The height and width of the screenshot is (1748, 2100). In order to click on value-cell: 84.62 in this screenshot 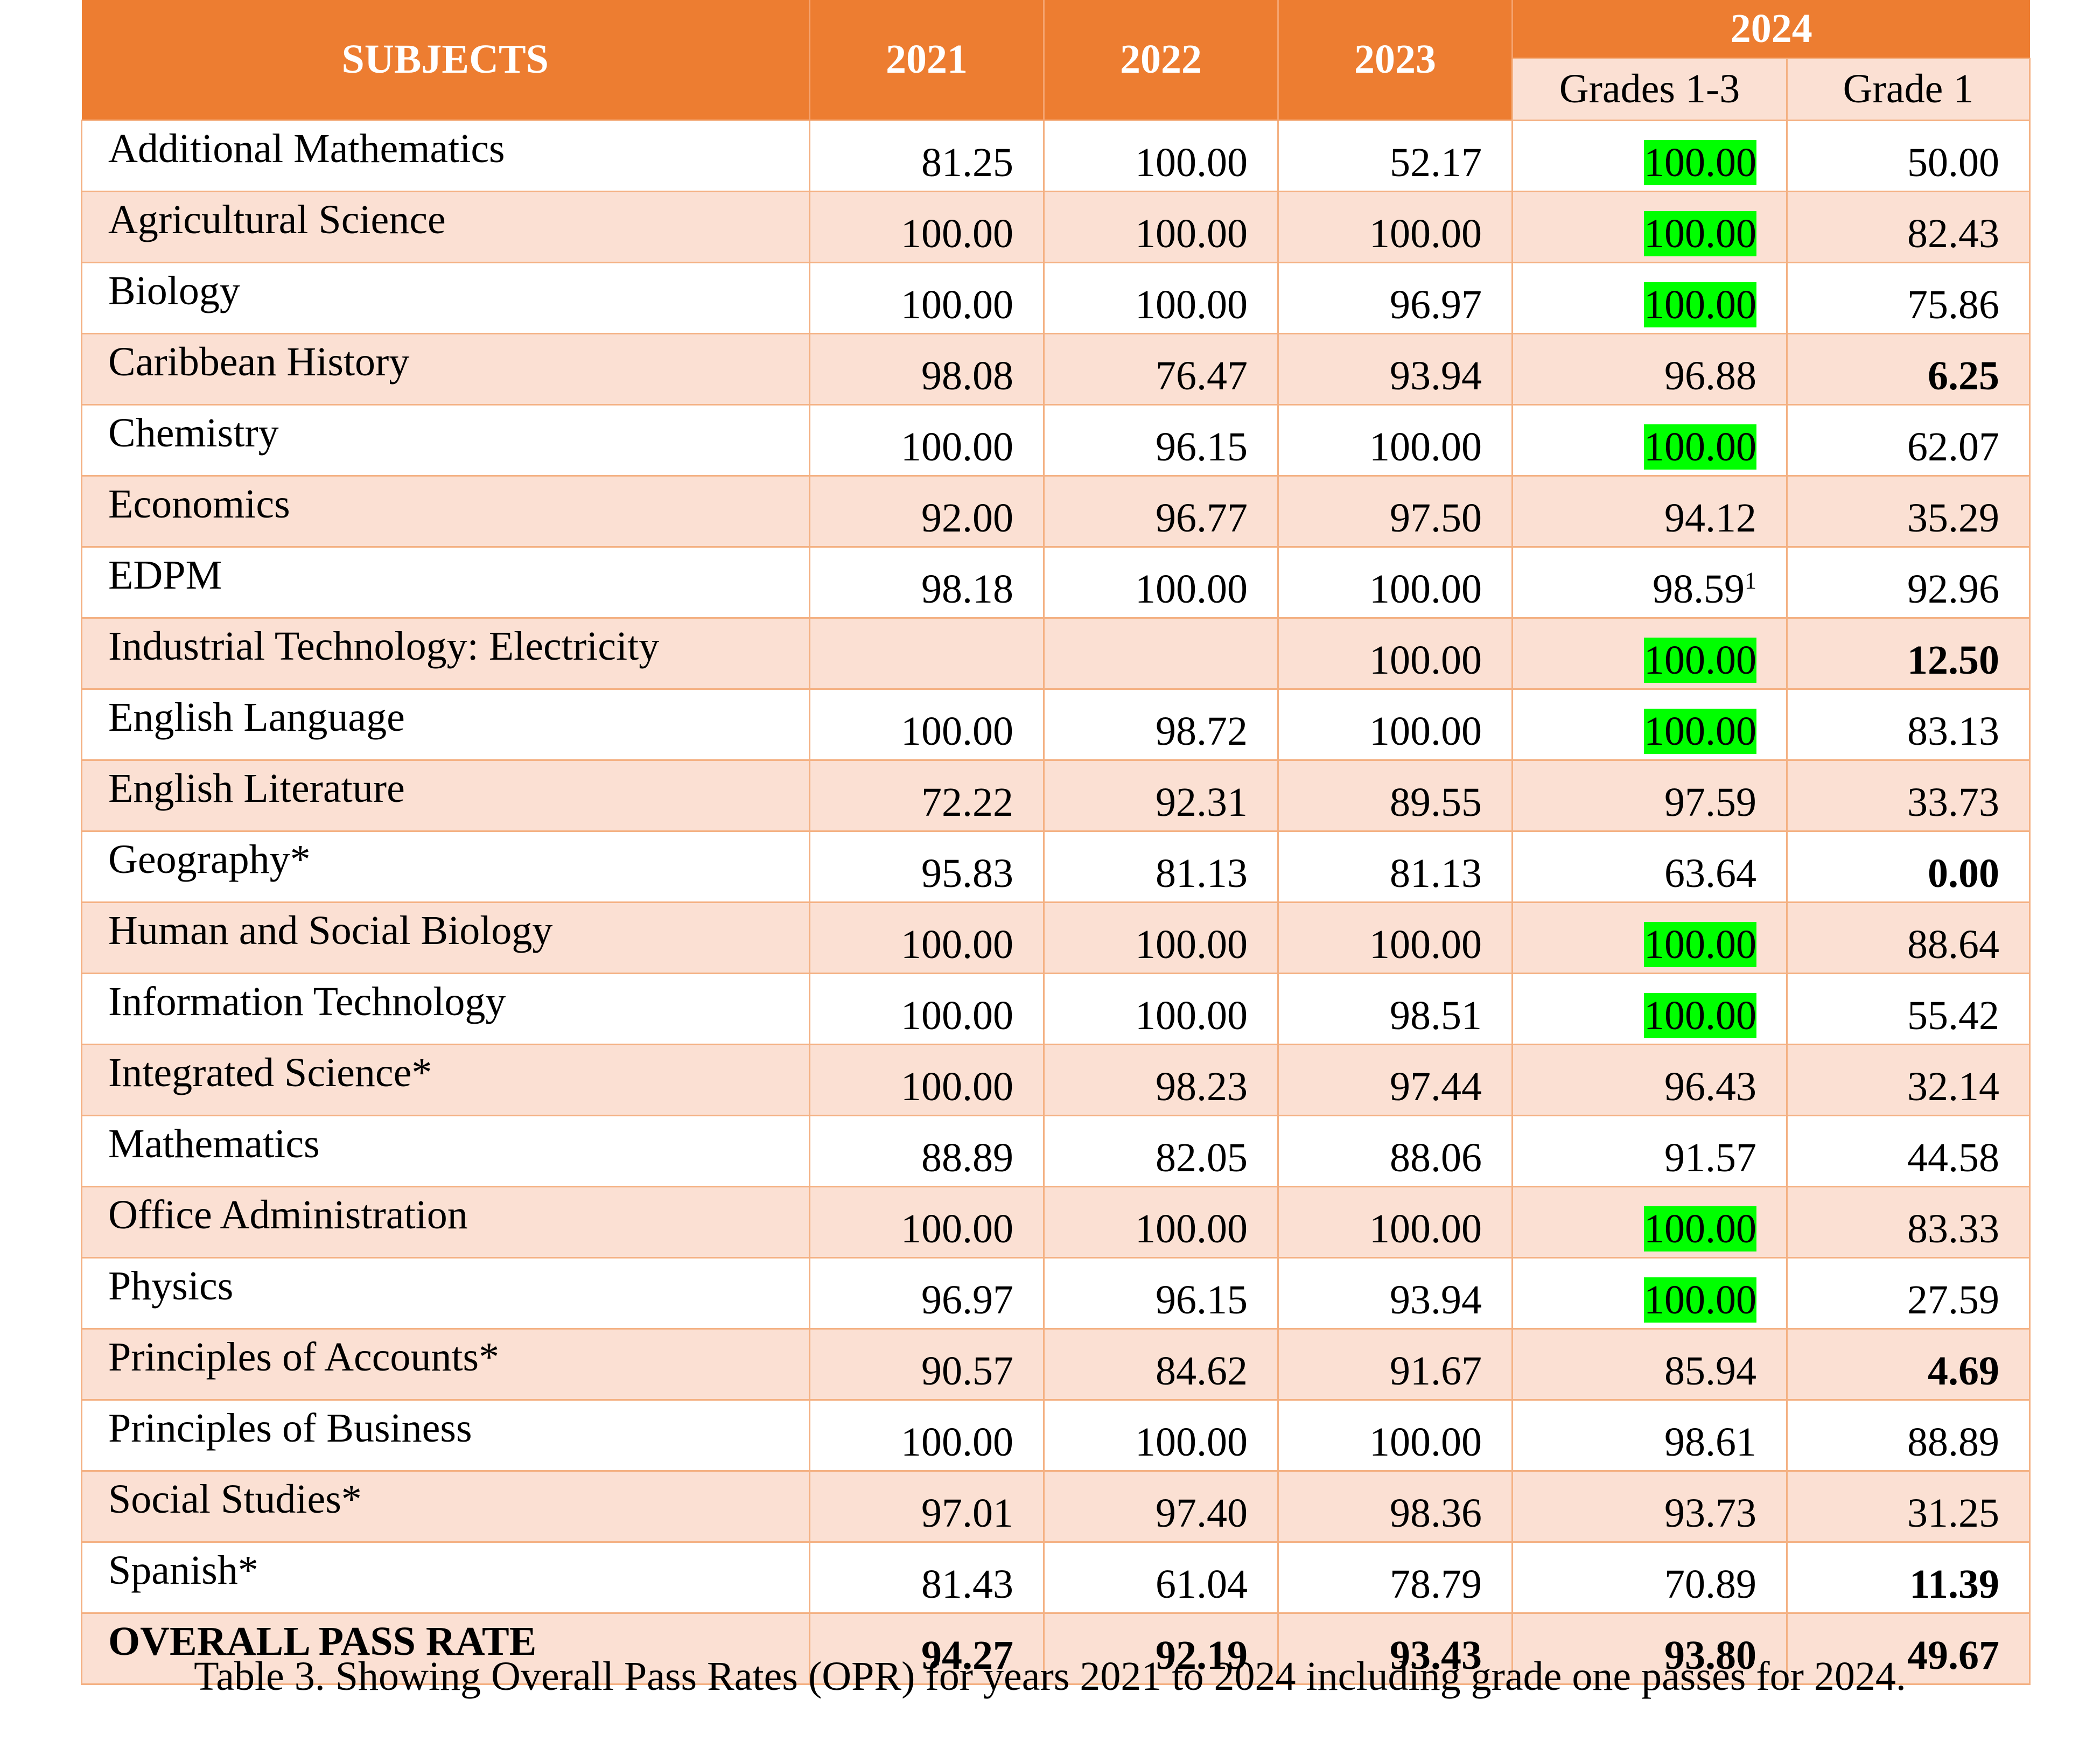, I will do `click(1161, 1364)`.